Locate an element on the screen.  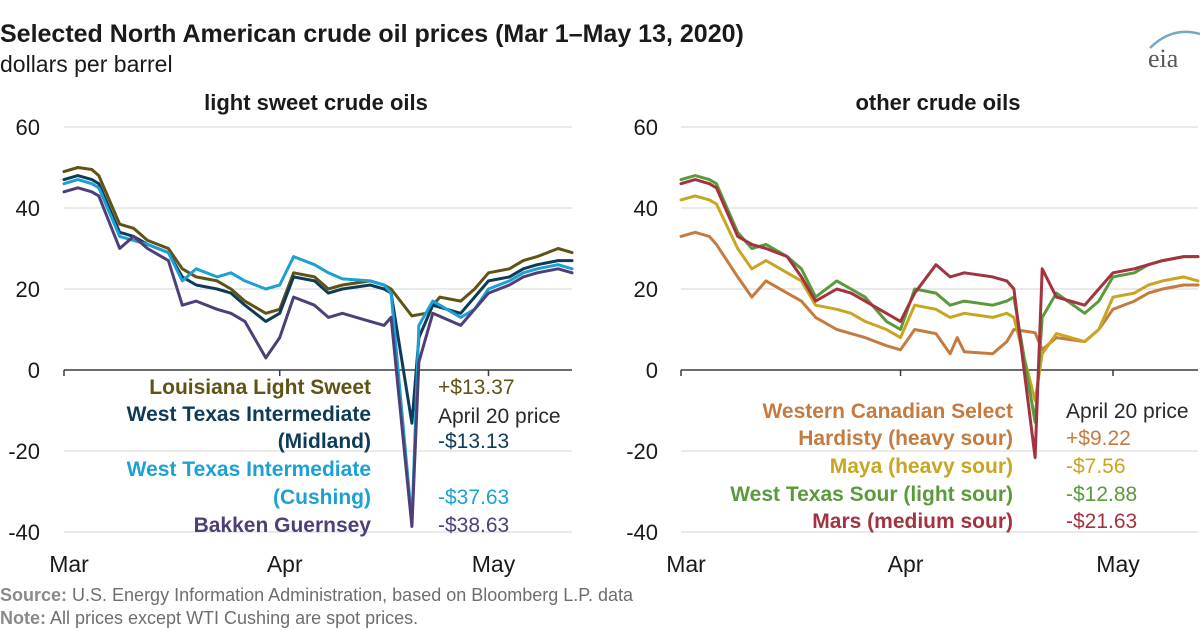
legend-label: Maya (heavy sour) is located at coordinates (921, 466).